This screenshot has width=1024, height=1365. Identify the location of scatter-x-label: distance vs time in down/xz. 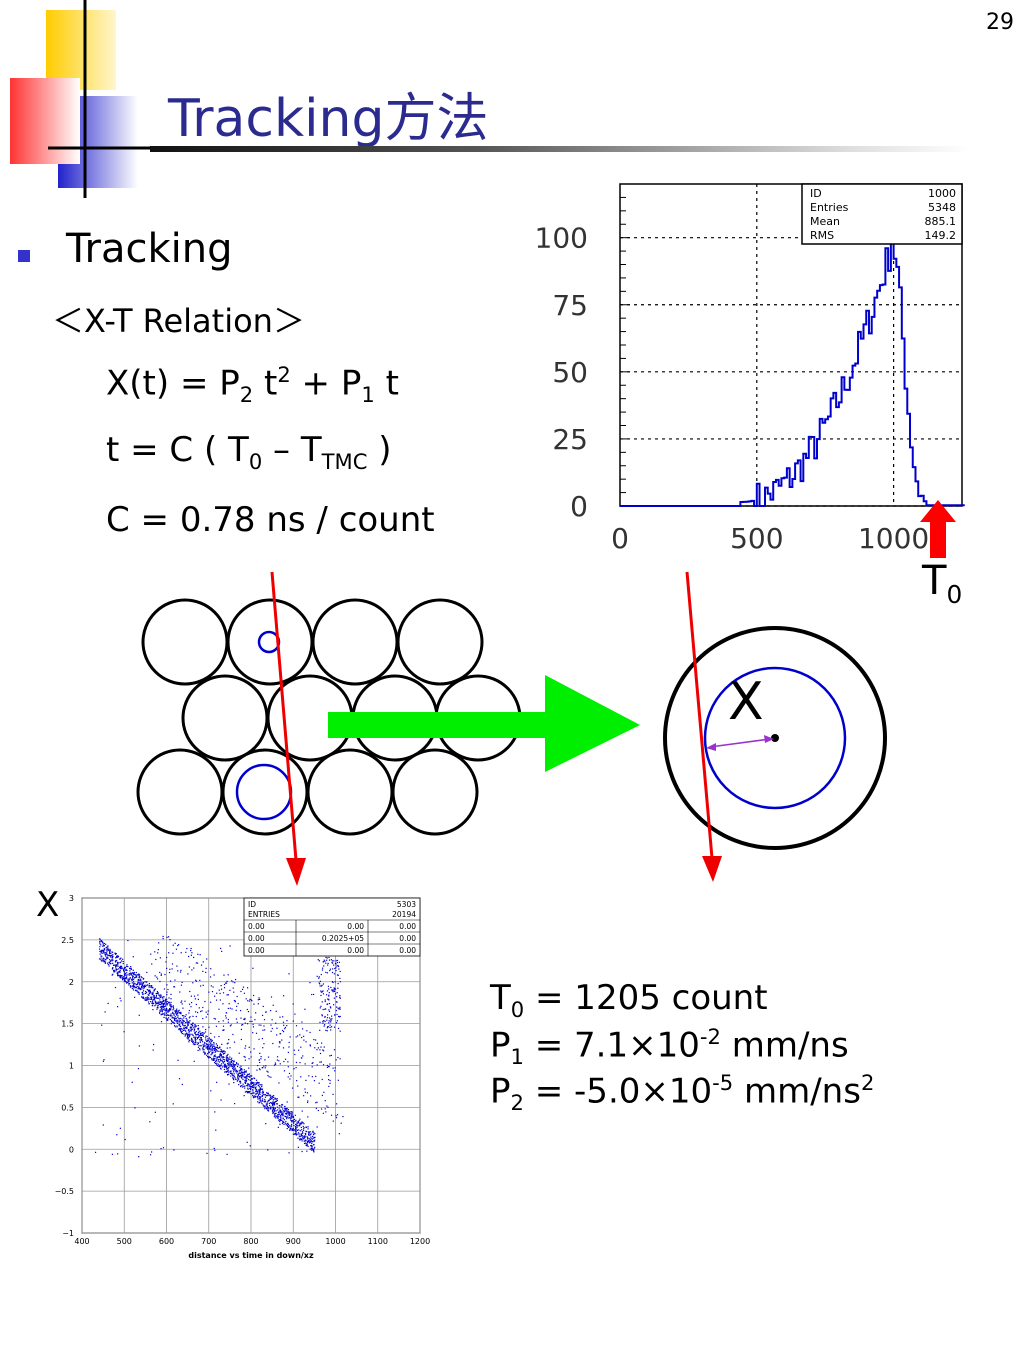
(251, 1255).